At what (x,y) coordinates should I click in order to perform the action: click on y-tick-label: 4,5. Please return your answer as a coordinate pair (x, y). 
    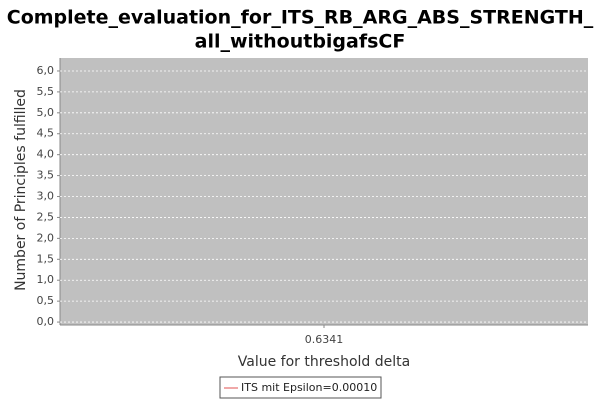
    Looking at the image, I should click on (46, 133).